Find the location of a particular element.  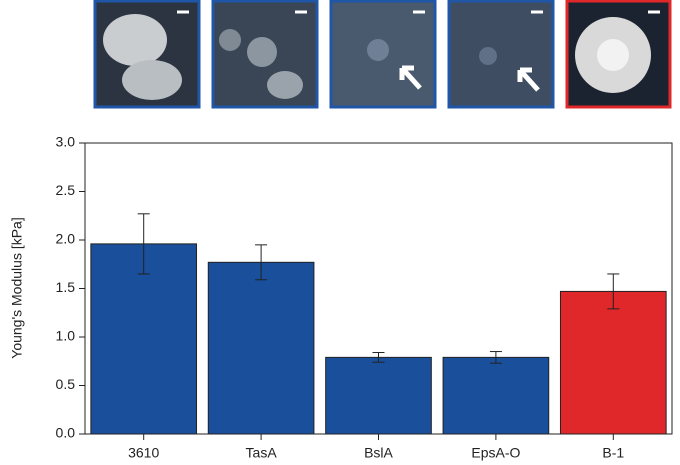

photo-epsa is located at coordinates (501, 54).